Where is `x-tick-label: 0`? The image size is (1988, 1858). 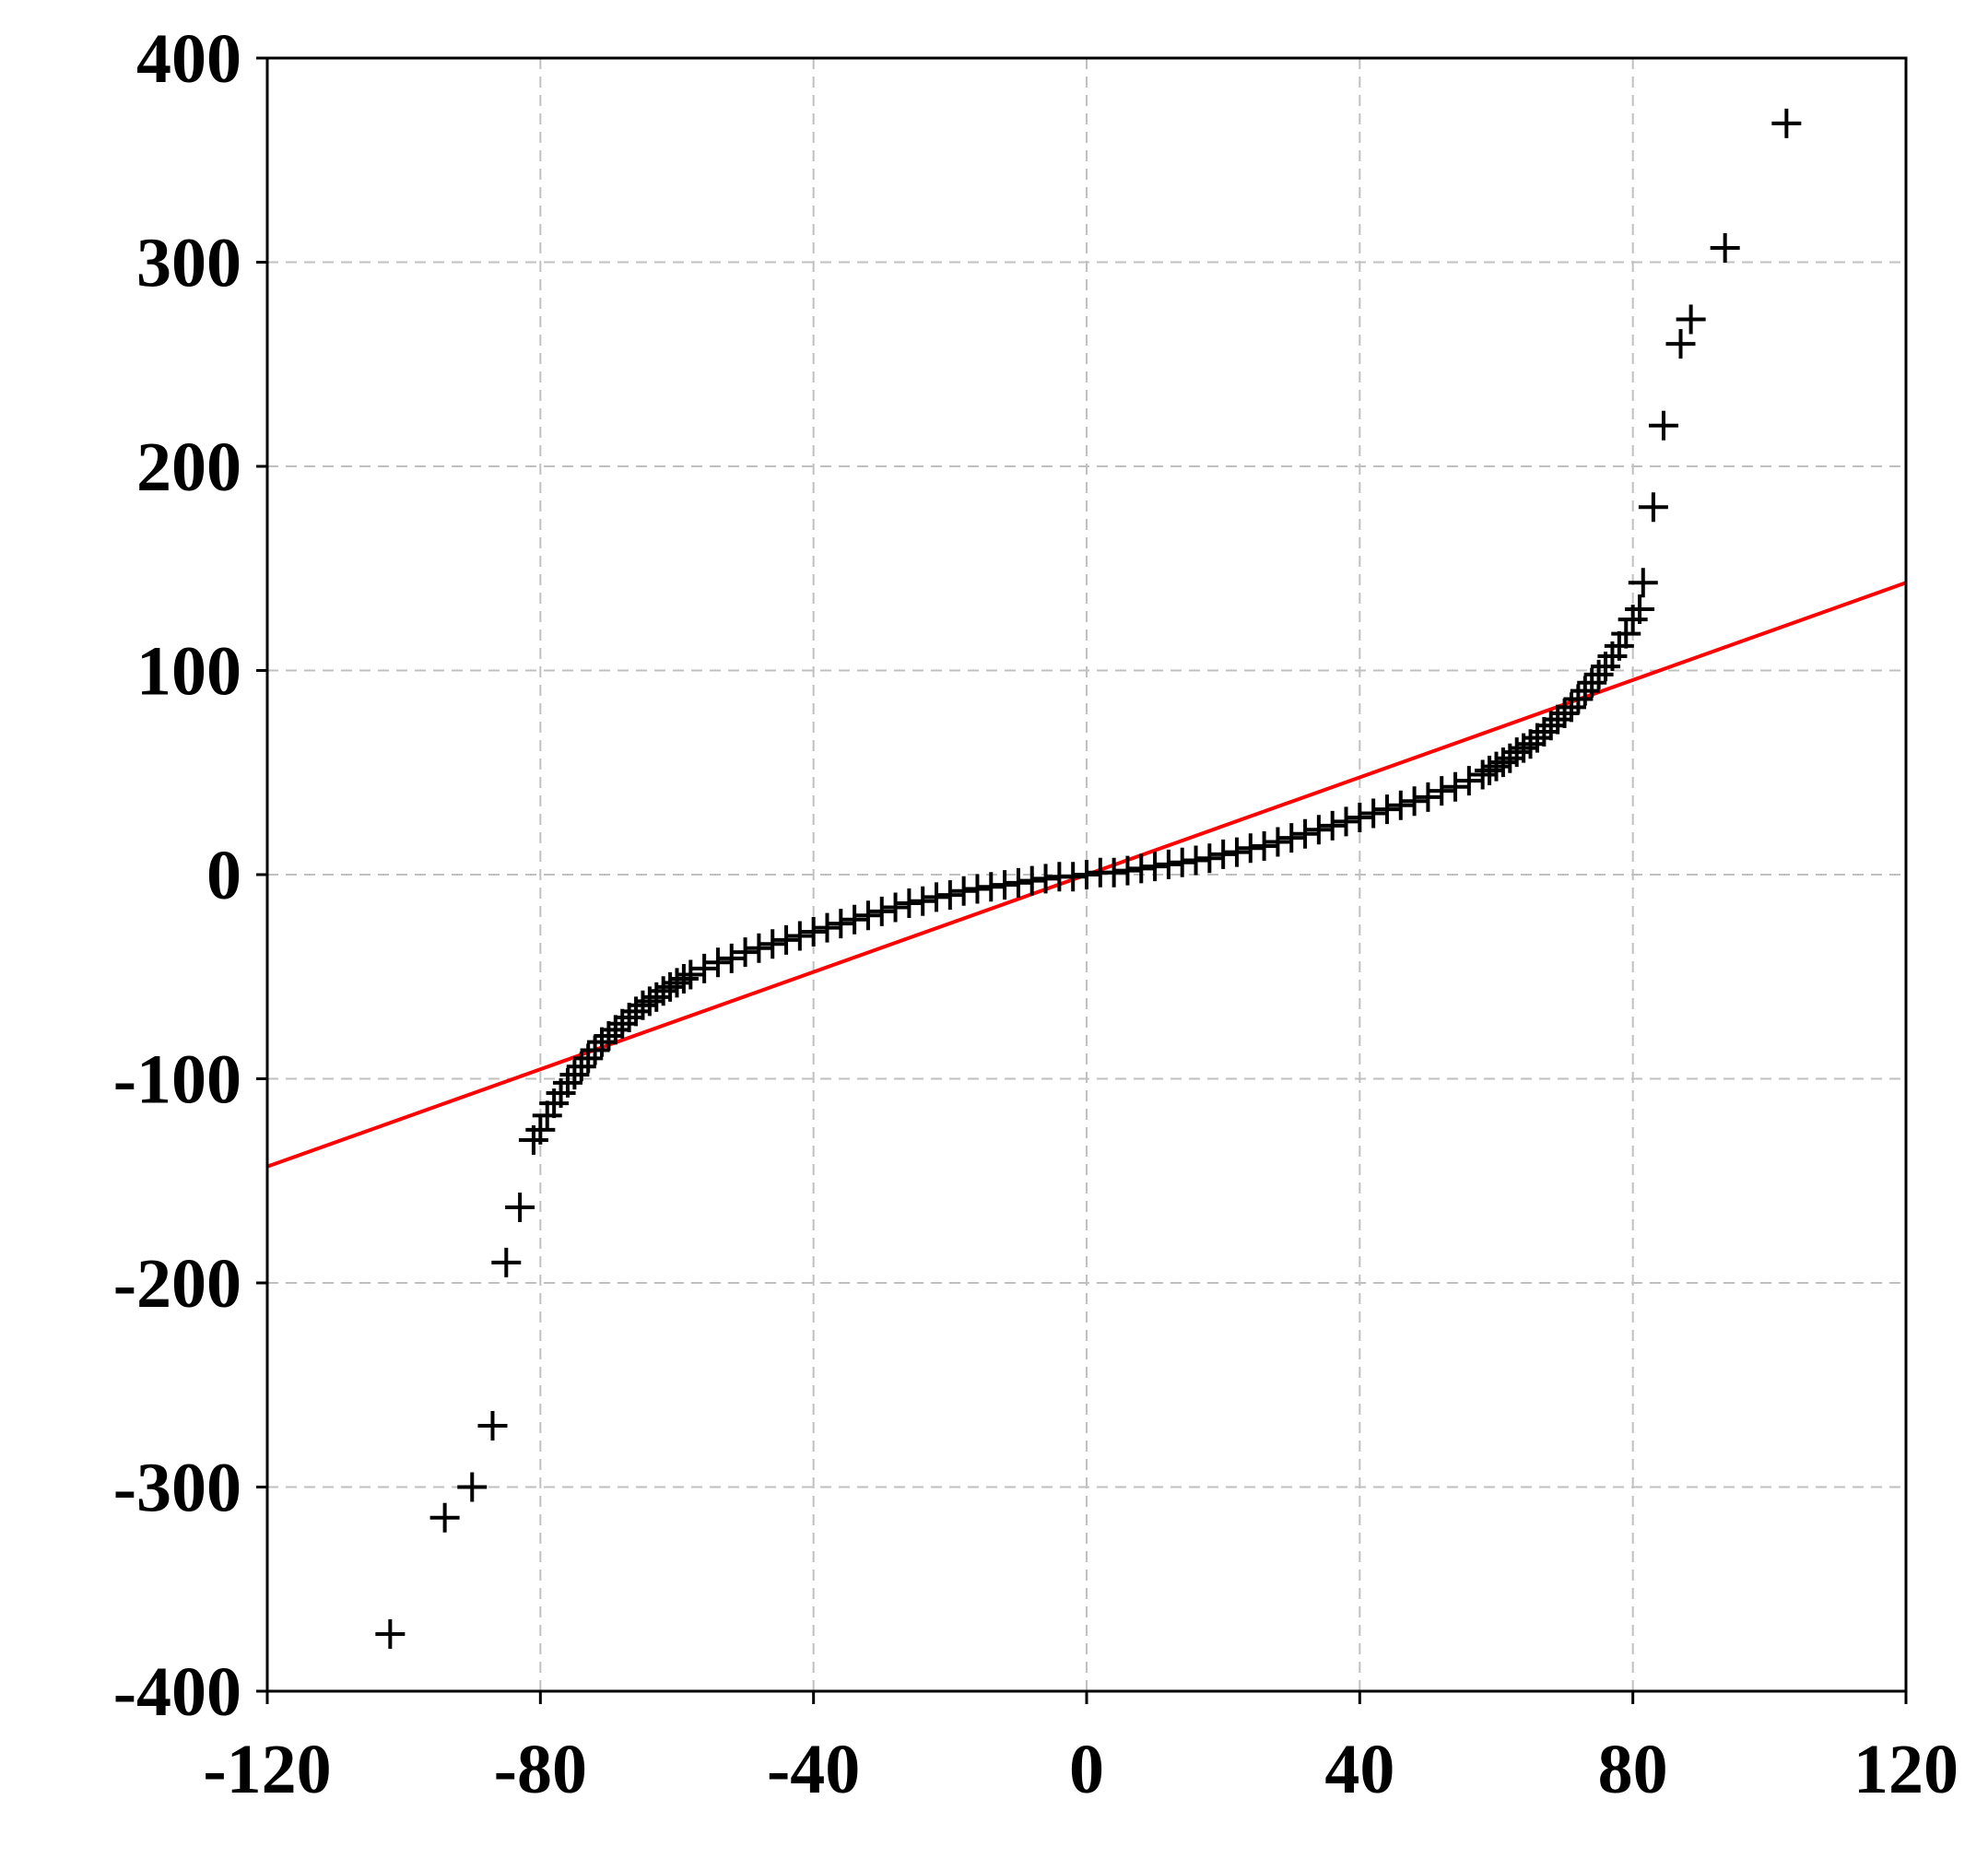
x-tick-label: 0 is located at coordinates (1086, 1769).